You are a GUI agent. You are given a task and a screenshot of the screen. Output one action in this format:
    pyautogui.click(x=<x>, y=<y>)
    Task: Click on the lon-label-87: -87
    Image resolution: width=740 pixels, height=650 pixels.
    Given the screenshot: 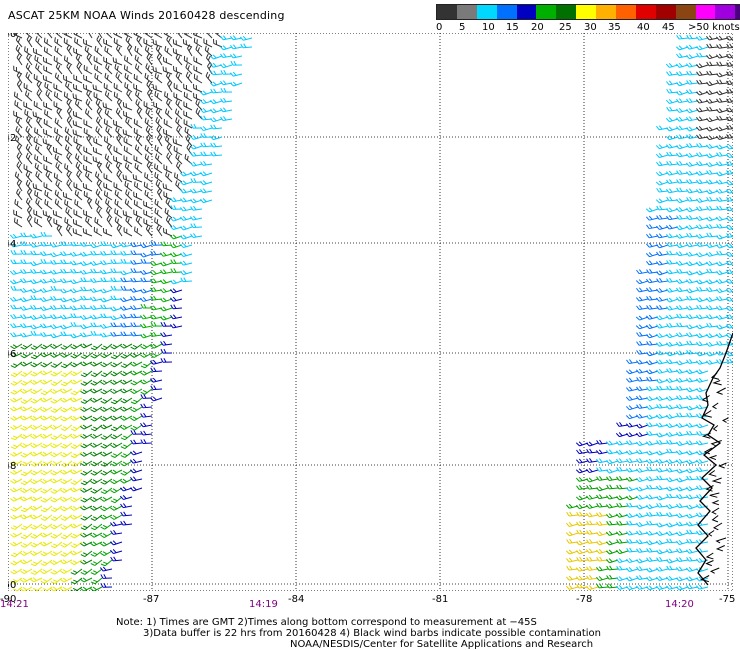 What is the action you would take?
    pyautogui.click(x=151, y=599)
    